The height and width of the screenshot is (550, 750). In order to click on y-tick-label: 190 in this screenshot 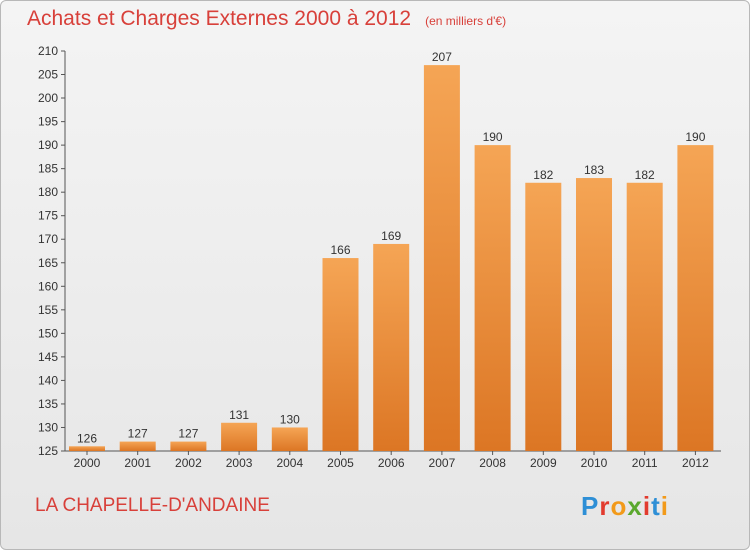, I will do `click(48, 145)`.